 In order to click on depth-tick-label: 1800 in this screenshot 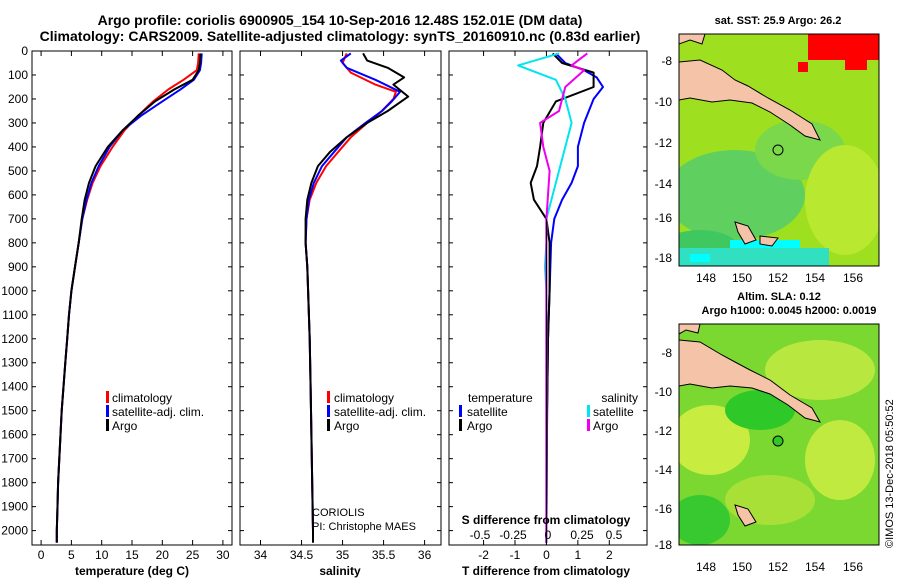, I will do `click(14, 483)`.